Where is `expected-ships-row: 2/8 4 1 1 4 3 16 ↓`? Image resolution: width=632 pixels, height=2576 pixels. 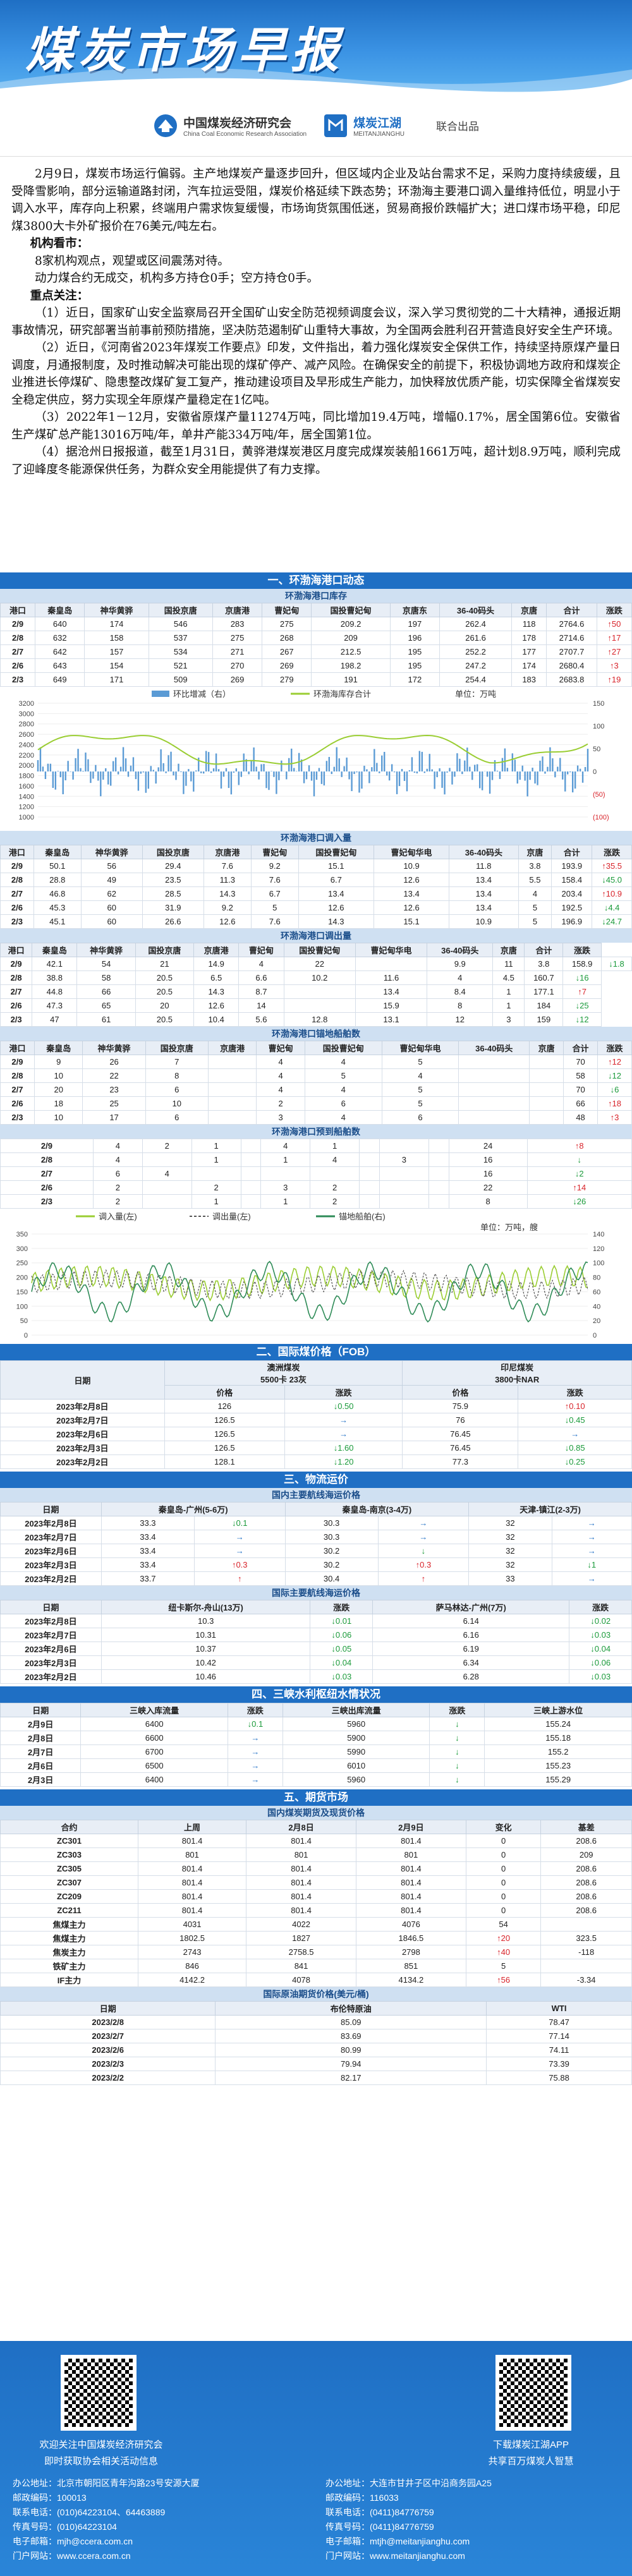
expected-ships-row: 2/8 4 1 1 4 3 16 ↓ is located at coordinates (316, 1159).